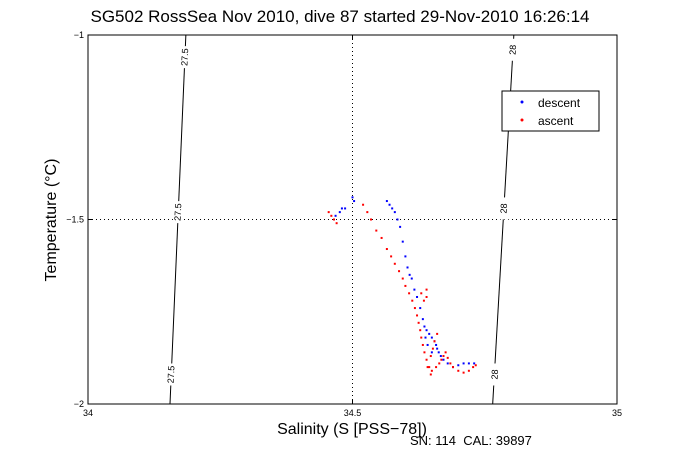 The image size is (681, 454). Describe the element at coordinates (471, 440) in the screenshot. I see `footer-serial-calibration: SN: 114 CAL: 39897` at that location.